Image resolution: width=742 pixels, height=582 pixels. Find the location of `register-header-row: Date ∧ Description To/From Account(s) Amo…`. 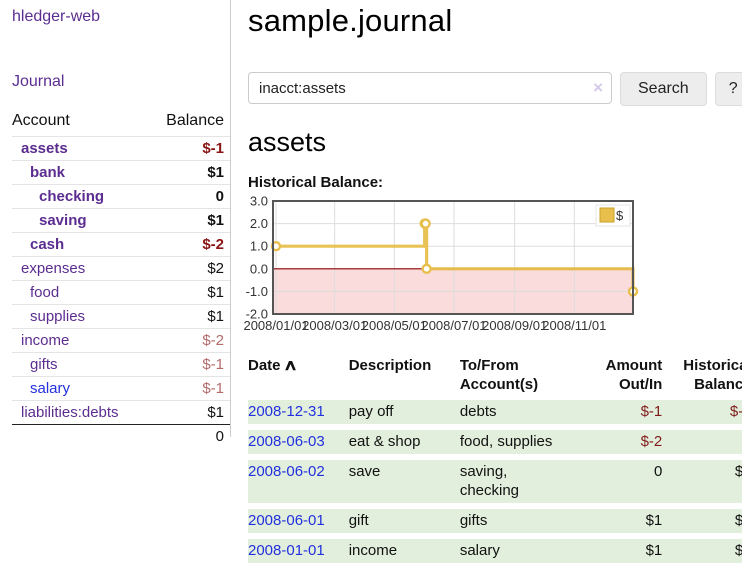

register-header-row: Date ∧ Description To/From Account(s) Amo… is located at coordinates (495, 375).